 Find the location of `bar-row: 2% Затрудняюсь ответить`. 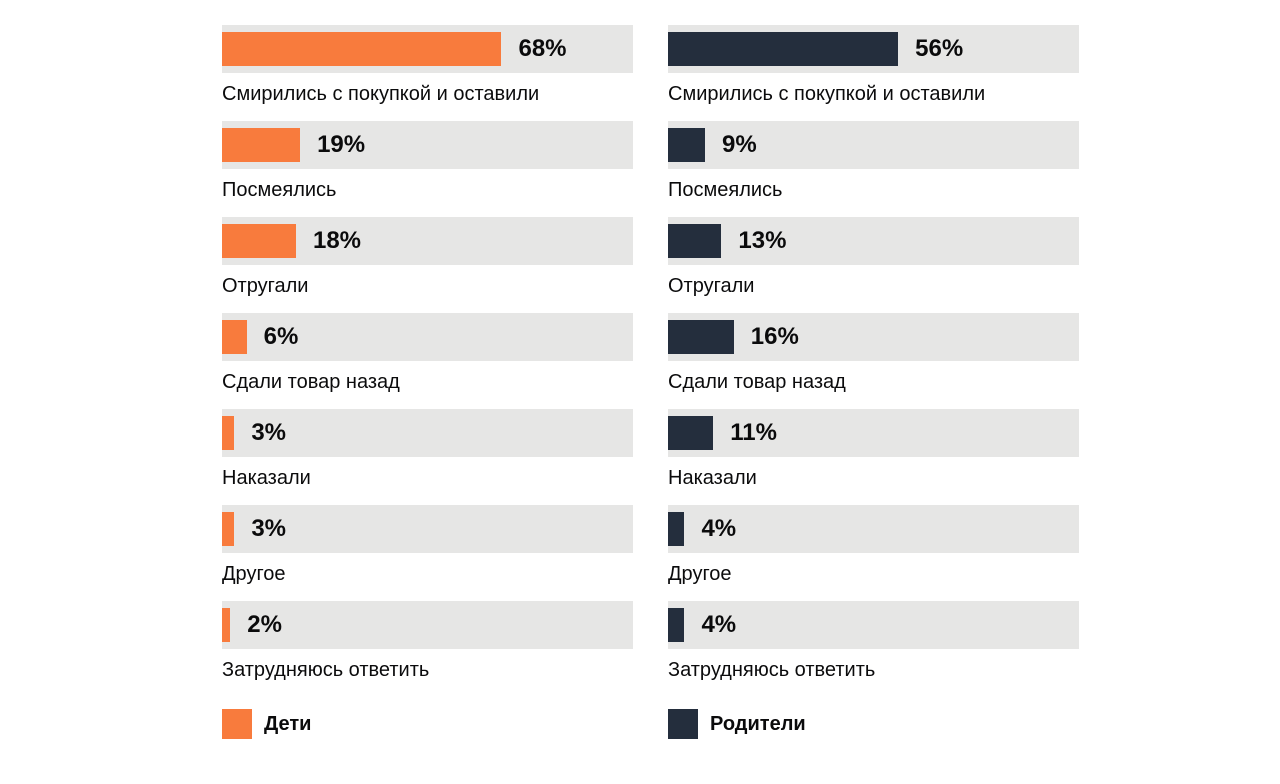

bar-row: 2% Затрудняюсь ответить is located at coordinates (427, 641).